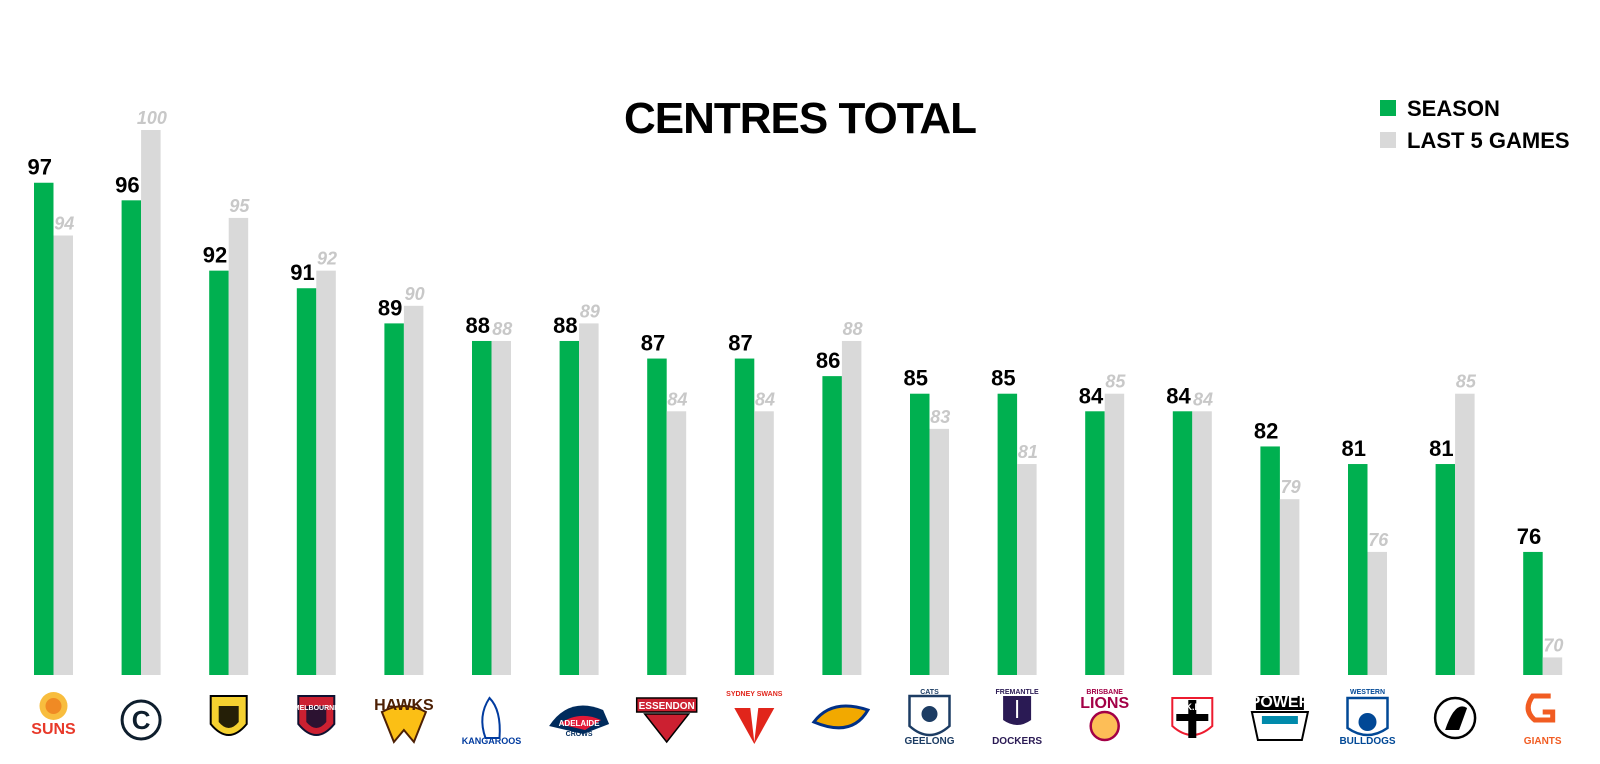  Describe the element at coordinates (1388, 108) in the screenshot. I see `legend-swatch-season` at that location.